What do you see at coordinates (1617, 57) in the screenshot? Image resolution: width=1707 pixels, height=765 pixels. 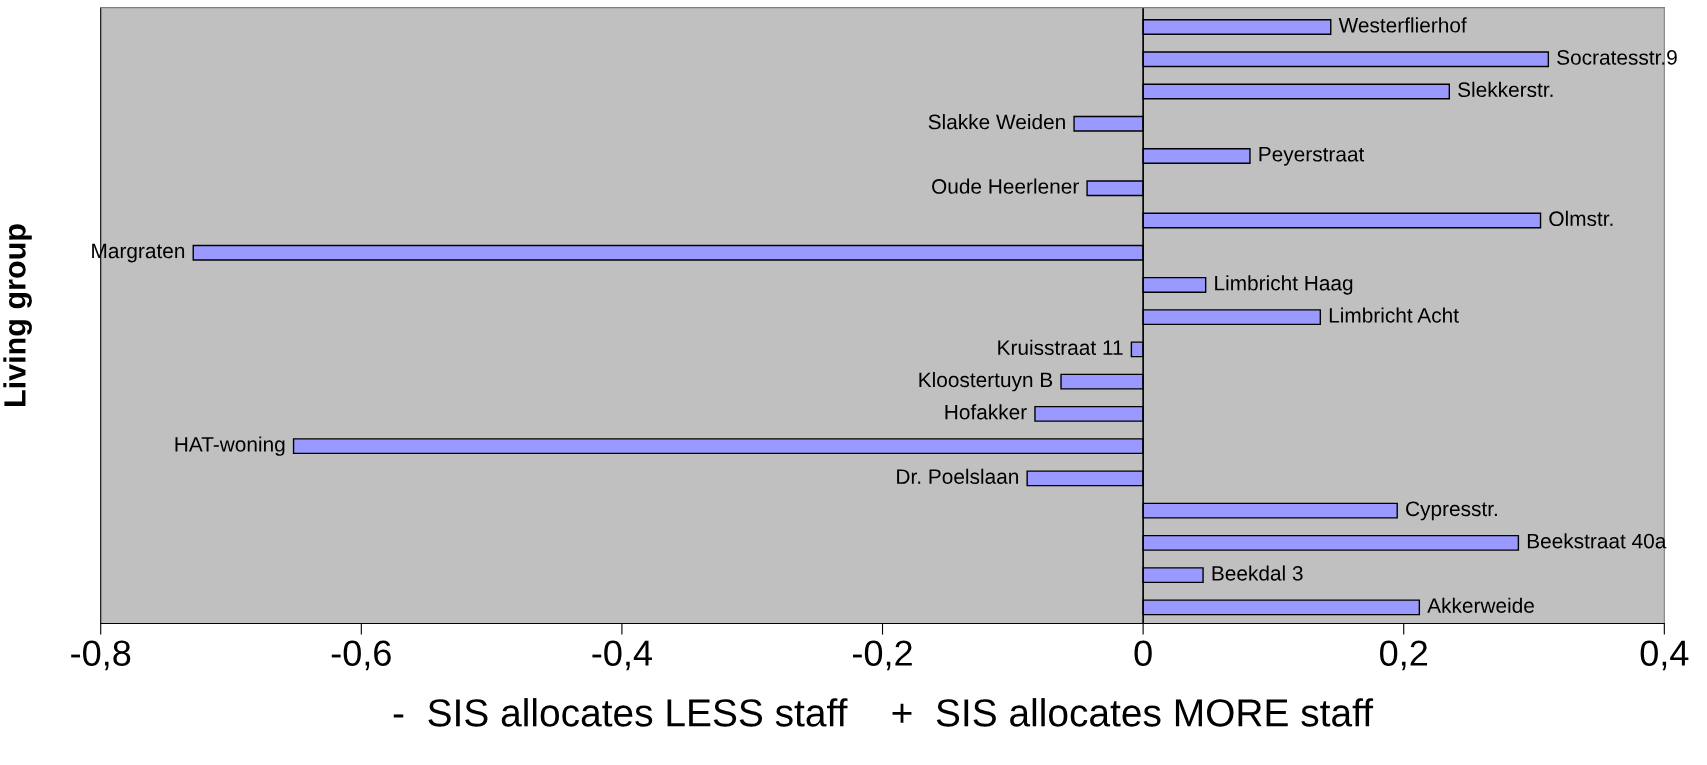 I see `y-tick-label: Socratesstr.9` at bounding box center [1617, 57].